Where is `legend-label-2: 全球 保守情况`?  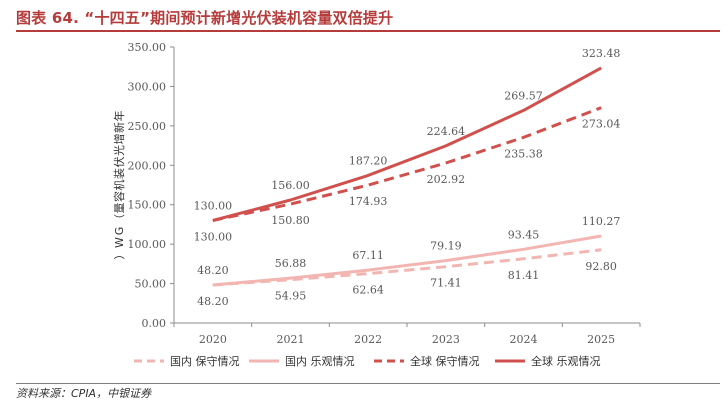 legend-label-2: 全球 保守情况 is located at coordinates (445, 361).